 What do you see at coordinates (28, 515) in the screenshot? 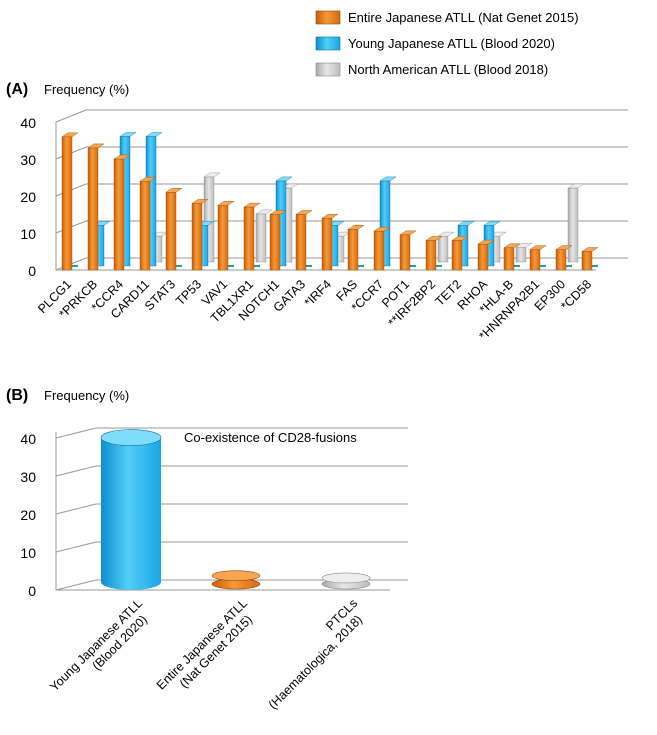
I see `panel-b-y-ticks: 0 10 20 30 40` at bounding box center [28, 515].